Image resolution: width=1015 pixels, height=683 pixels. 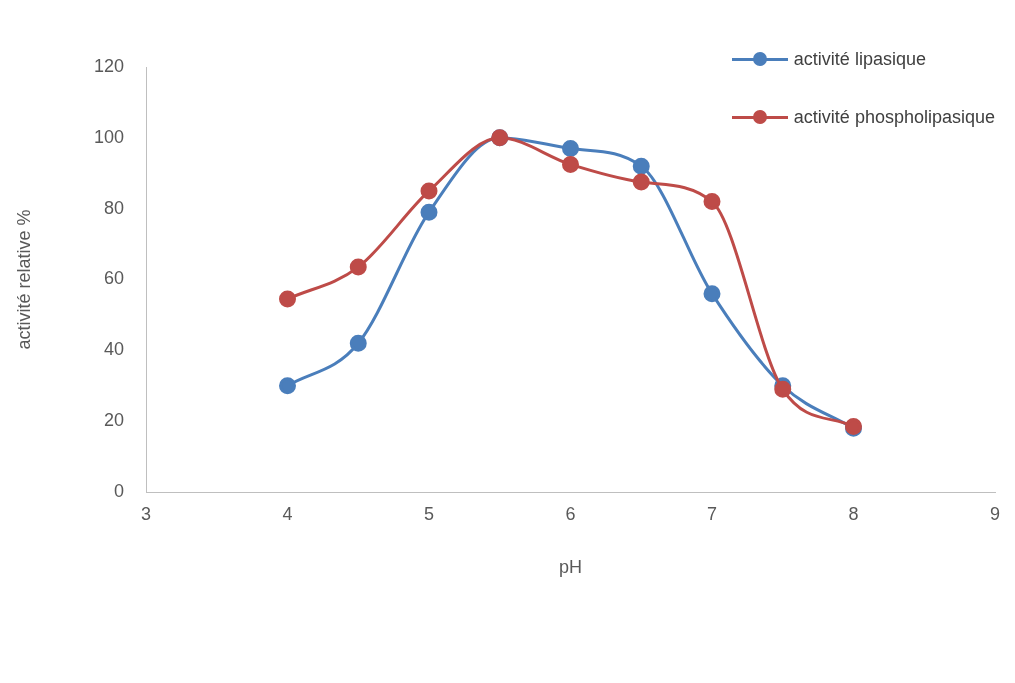 What do you see at coordinates (113, 349) in the screenshot?
I see `y-tick-label: 40` at bounding box center [113, 349].